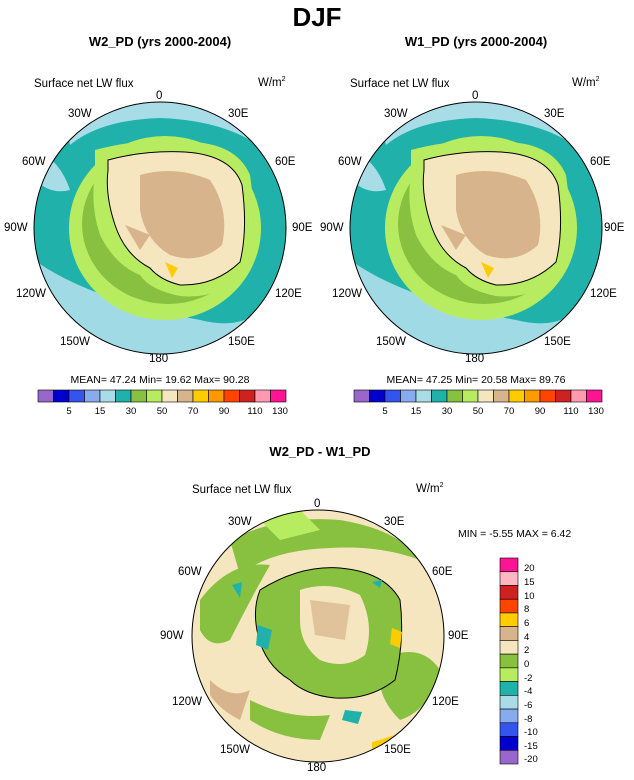 The height and width of the screenshot is (780, 634). I want to click on panel3-field-label: Surface net LW flux, so click(242, 490).